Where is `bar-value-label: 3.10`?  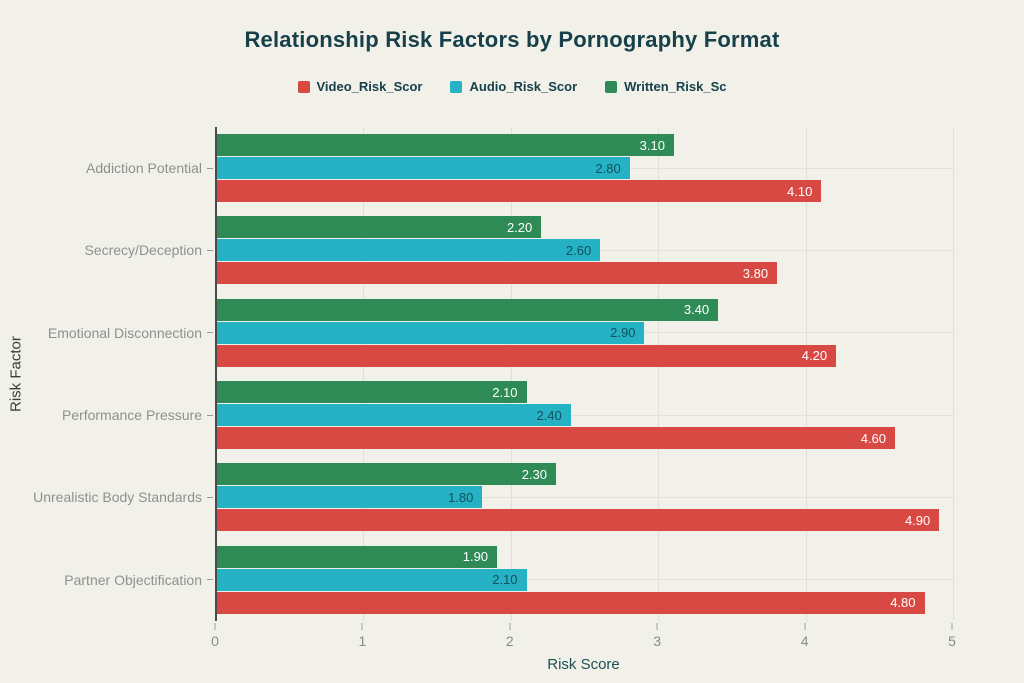
bar-value-label: 3.10 is located at coordinates (652, 145).